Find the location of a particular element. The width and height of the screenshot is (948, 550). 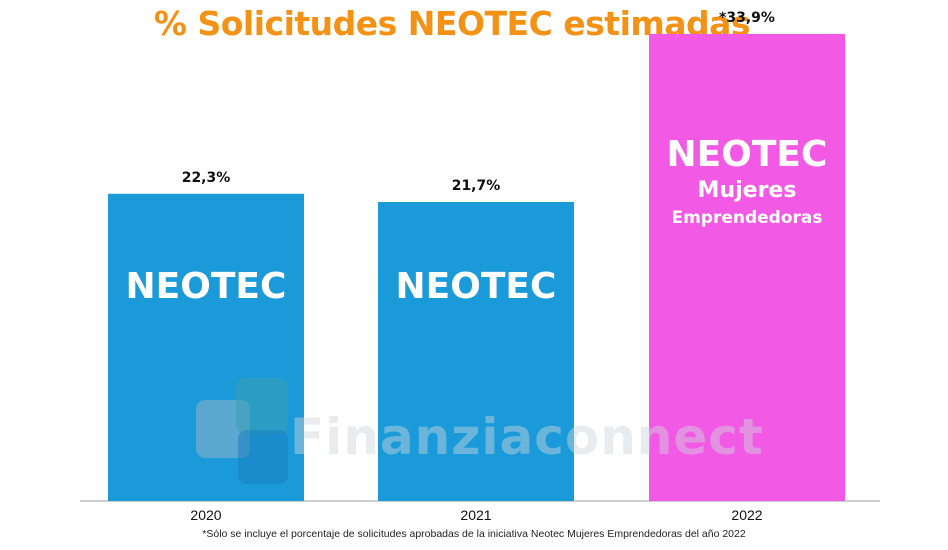

bar-2020-label: NEOTEC is located at coordinates (206, 286).